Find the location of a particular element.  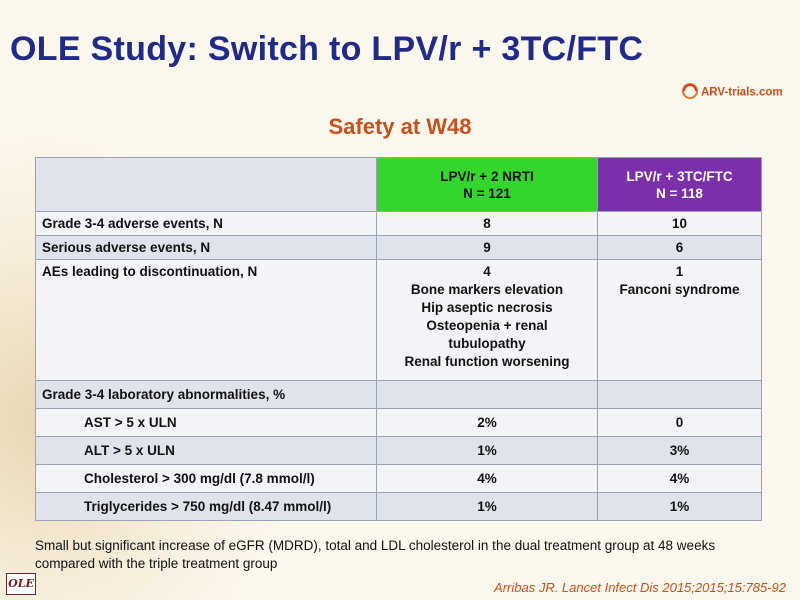

row-label: ALT > 5 x ULN is located at coordinates (206, 450).